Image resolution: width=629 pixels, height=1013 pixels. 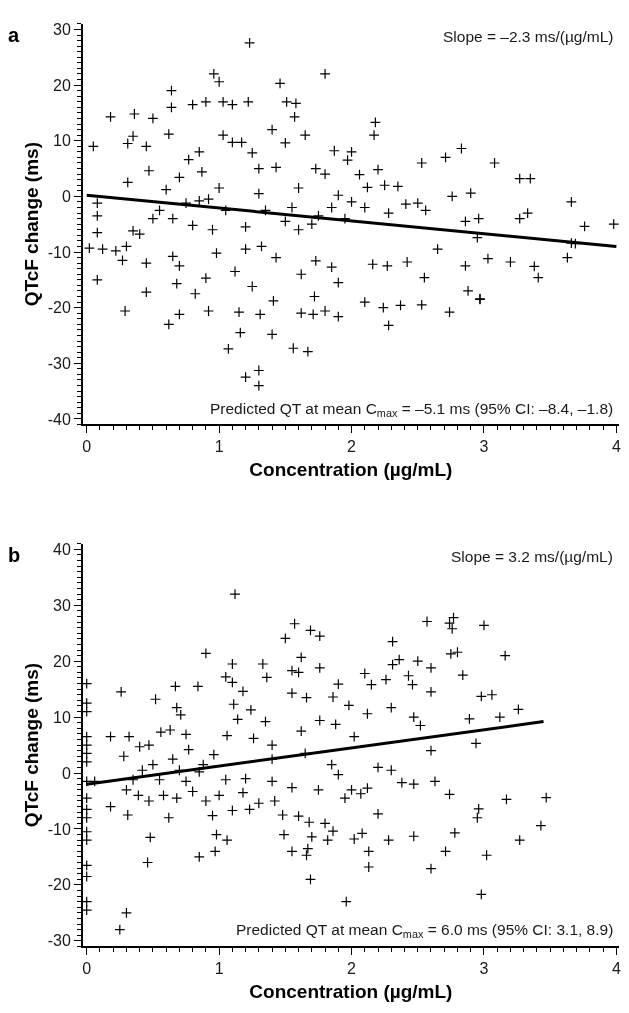 What do you see at coordinates (61, 549) in the screenshot?
I see `y-tick-label: 40` at bounding box center [61, 549].